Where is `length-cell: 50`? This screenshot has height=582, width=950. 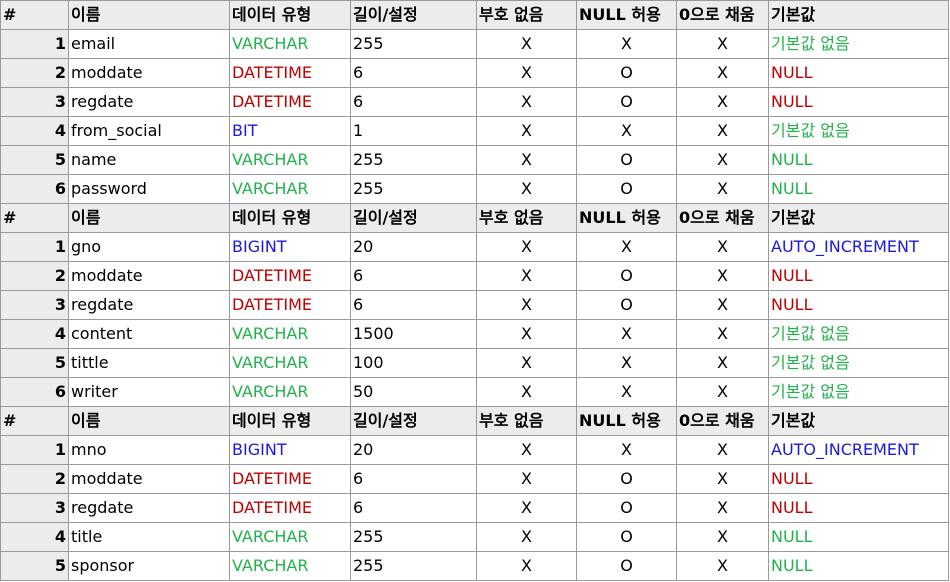 length-cell: 50 is located at coordinates (413, 392).